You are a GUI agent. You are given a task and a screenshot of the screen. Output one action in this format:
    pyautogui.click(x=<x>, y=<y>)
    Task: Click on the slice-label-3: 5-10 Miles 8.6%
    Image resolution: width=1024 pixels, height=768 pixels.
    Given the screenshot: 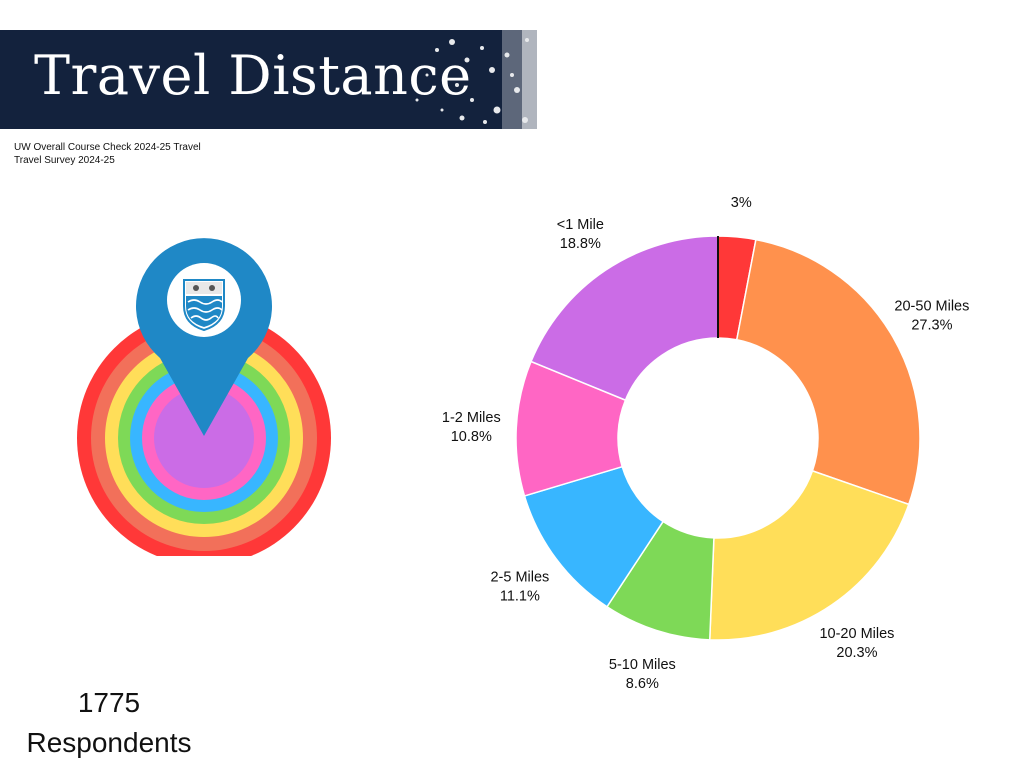 What is the action you would take?
    pyautogui.click(x=642, y=672)
    